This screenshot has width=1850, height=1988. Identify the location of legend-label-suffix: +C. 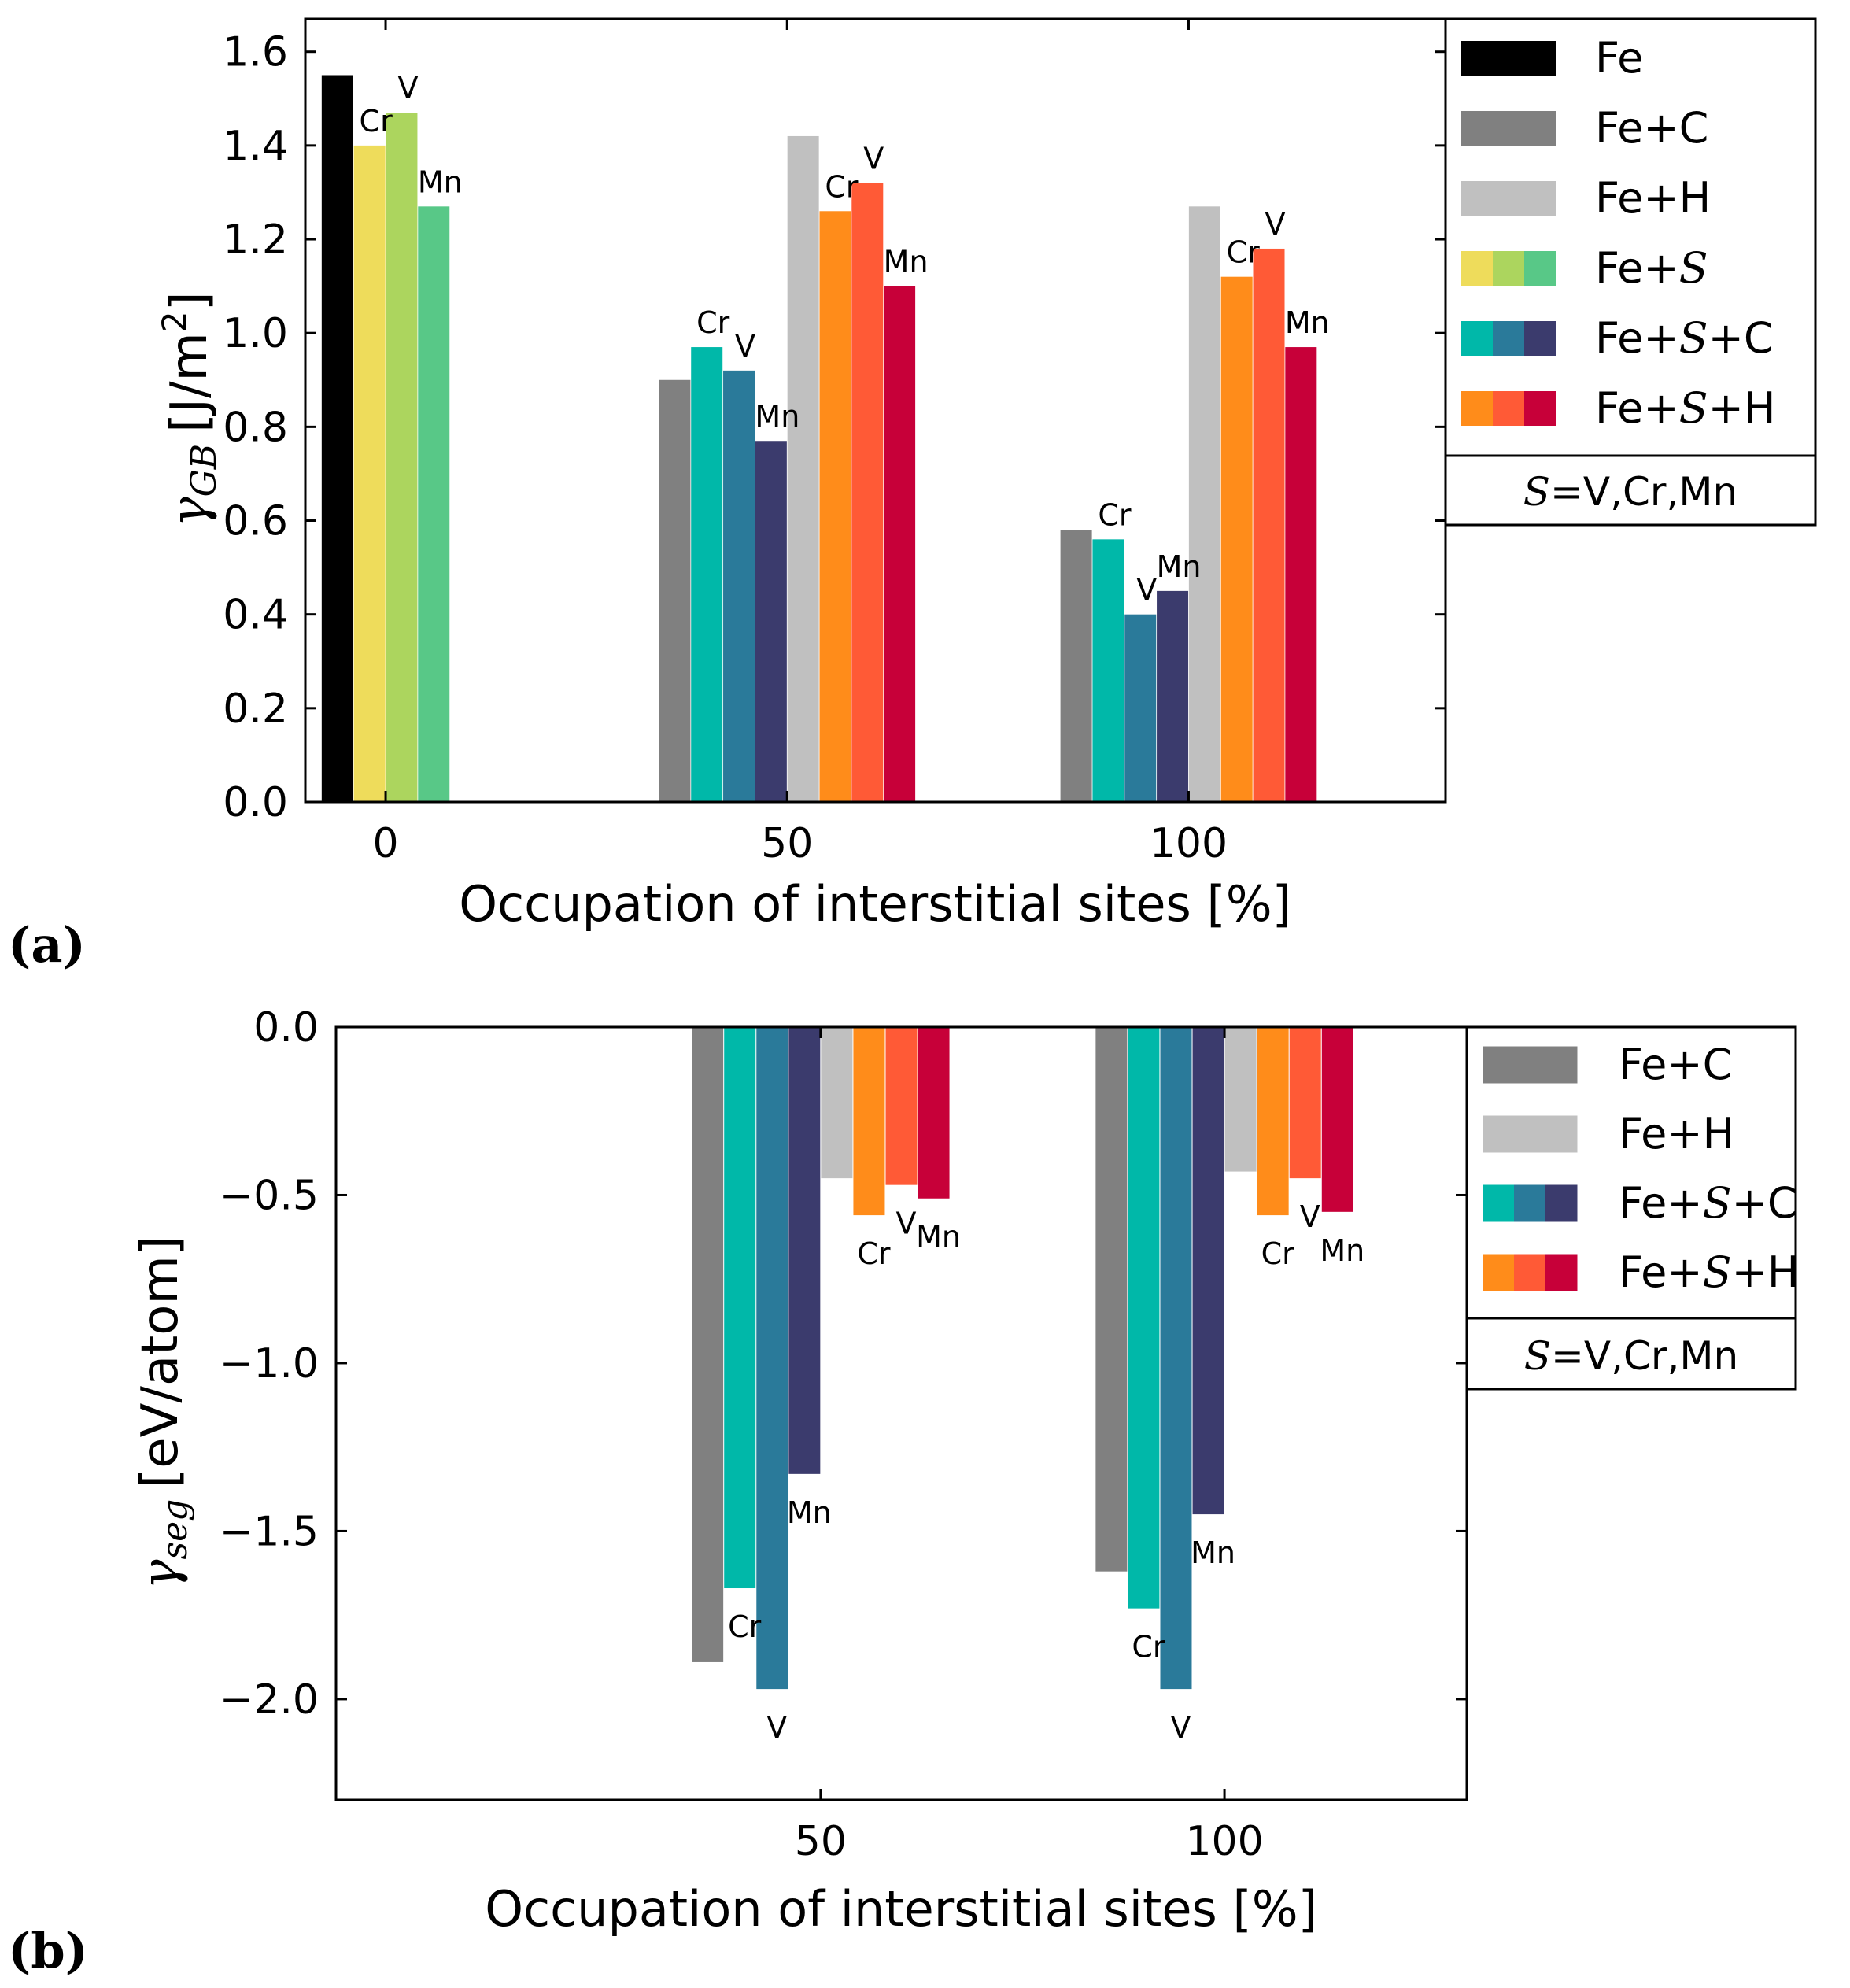
(1741, 338).